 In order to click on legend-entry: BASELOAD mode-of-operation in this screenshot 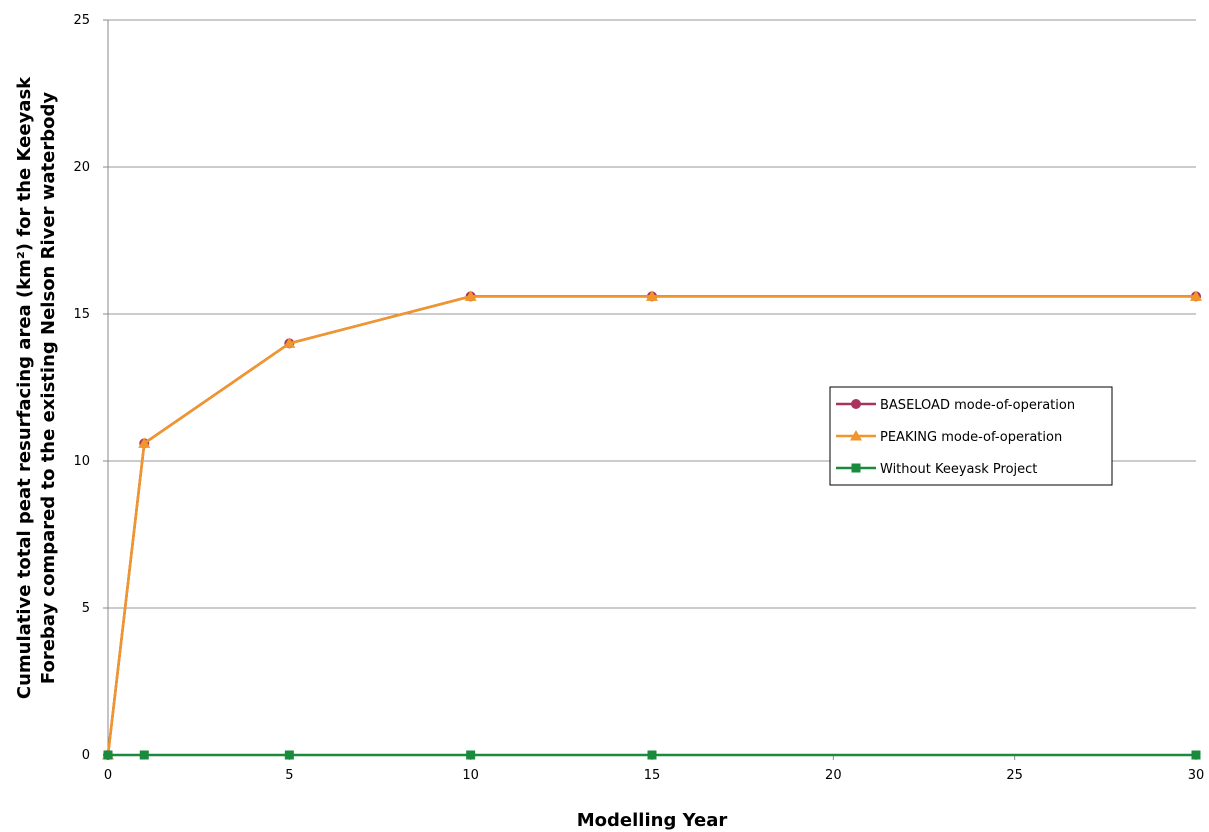, I will do `click(955, 405)`.